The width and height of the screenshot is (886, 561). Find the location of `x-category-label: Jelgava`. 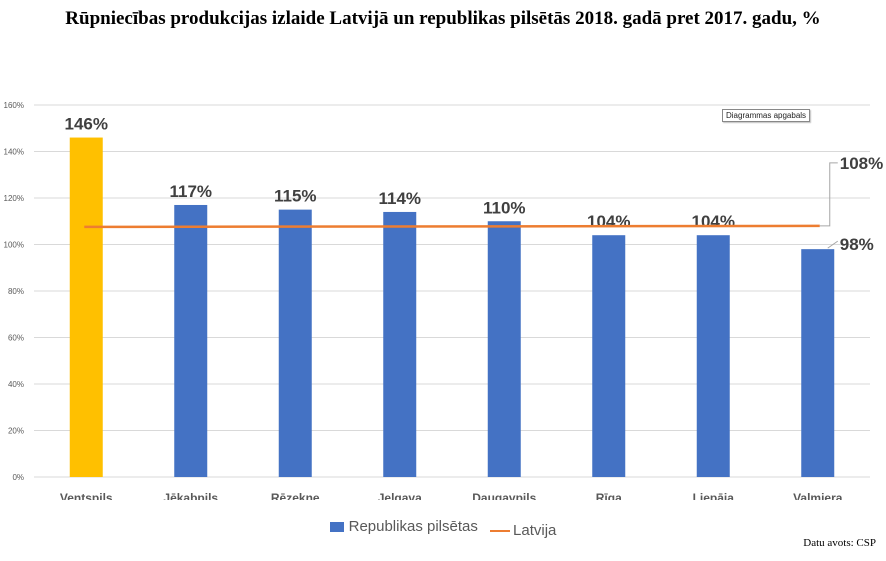

x-category-label: Jelgava is located at coordinates (400, 495).